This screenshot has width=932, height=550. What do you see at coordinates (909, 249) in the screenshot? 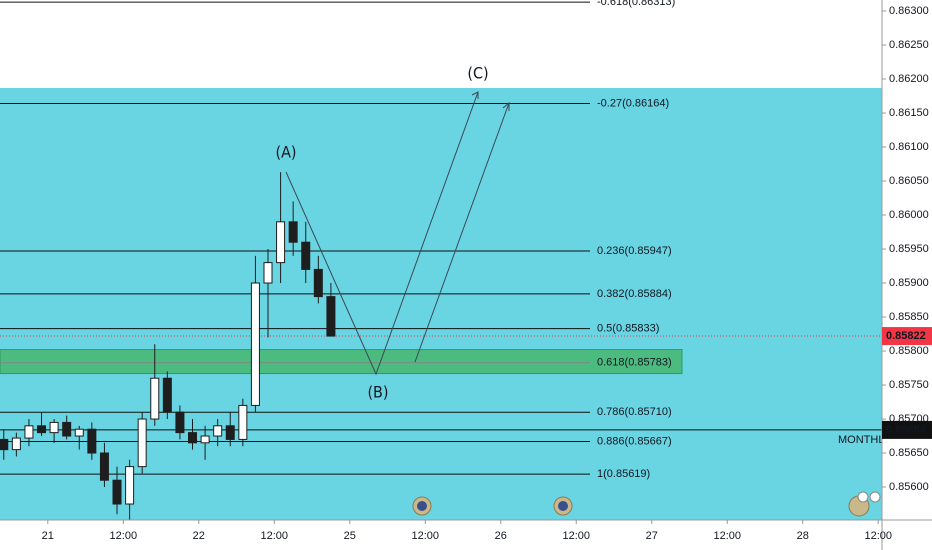
I see `y-tick-label: 0.85950` at bounding box center [909, 249].